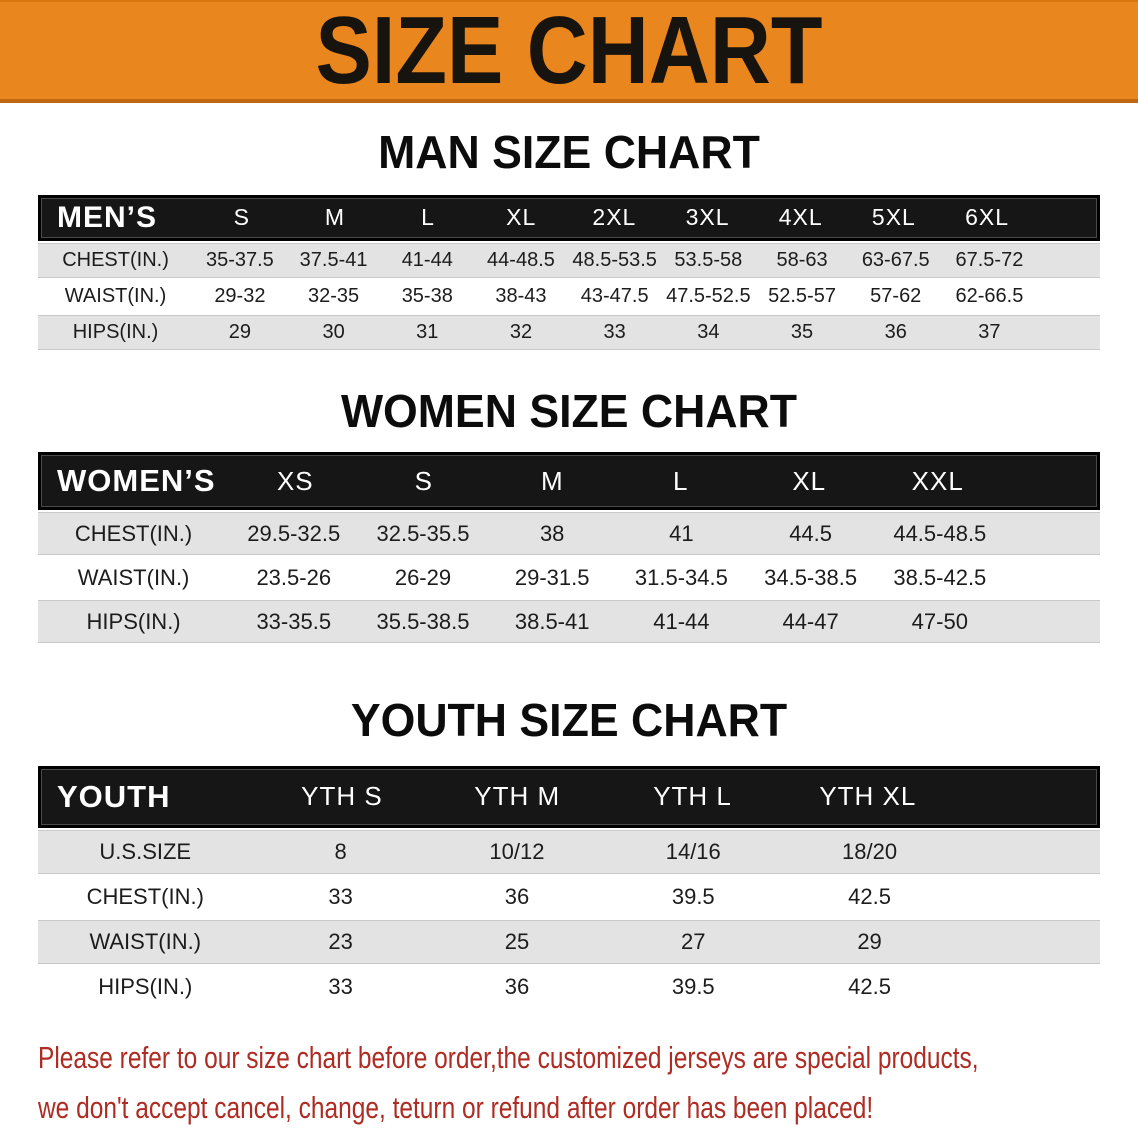  Describe the element at coordinates (802, 331) in the screenshot. I see `cell: 35` at that location.